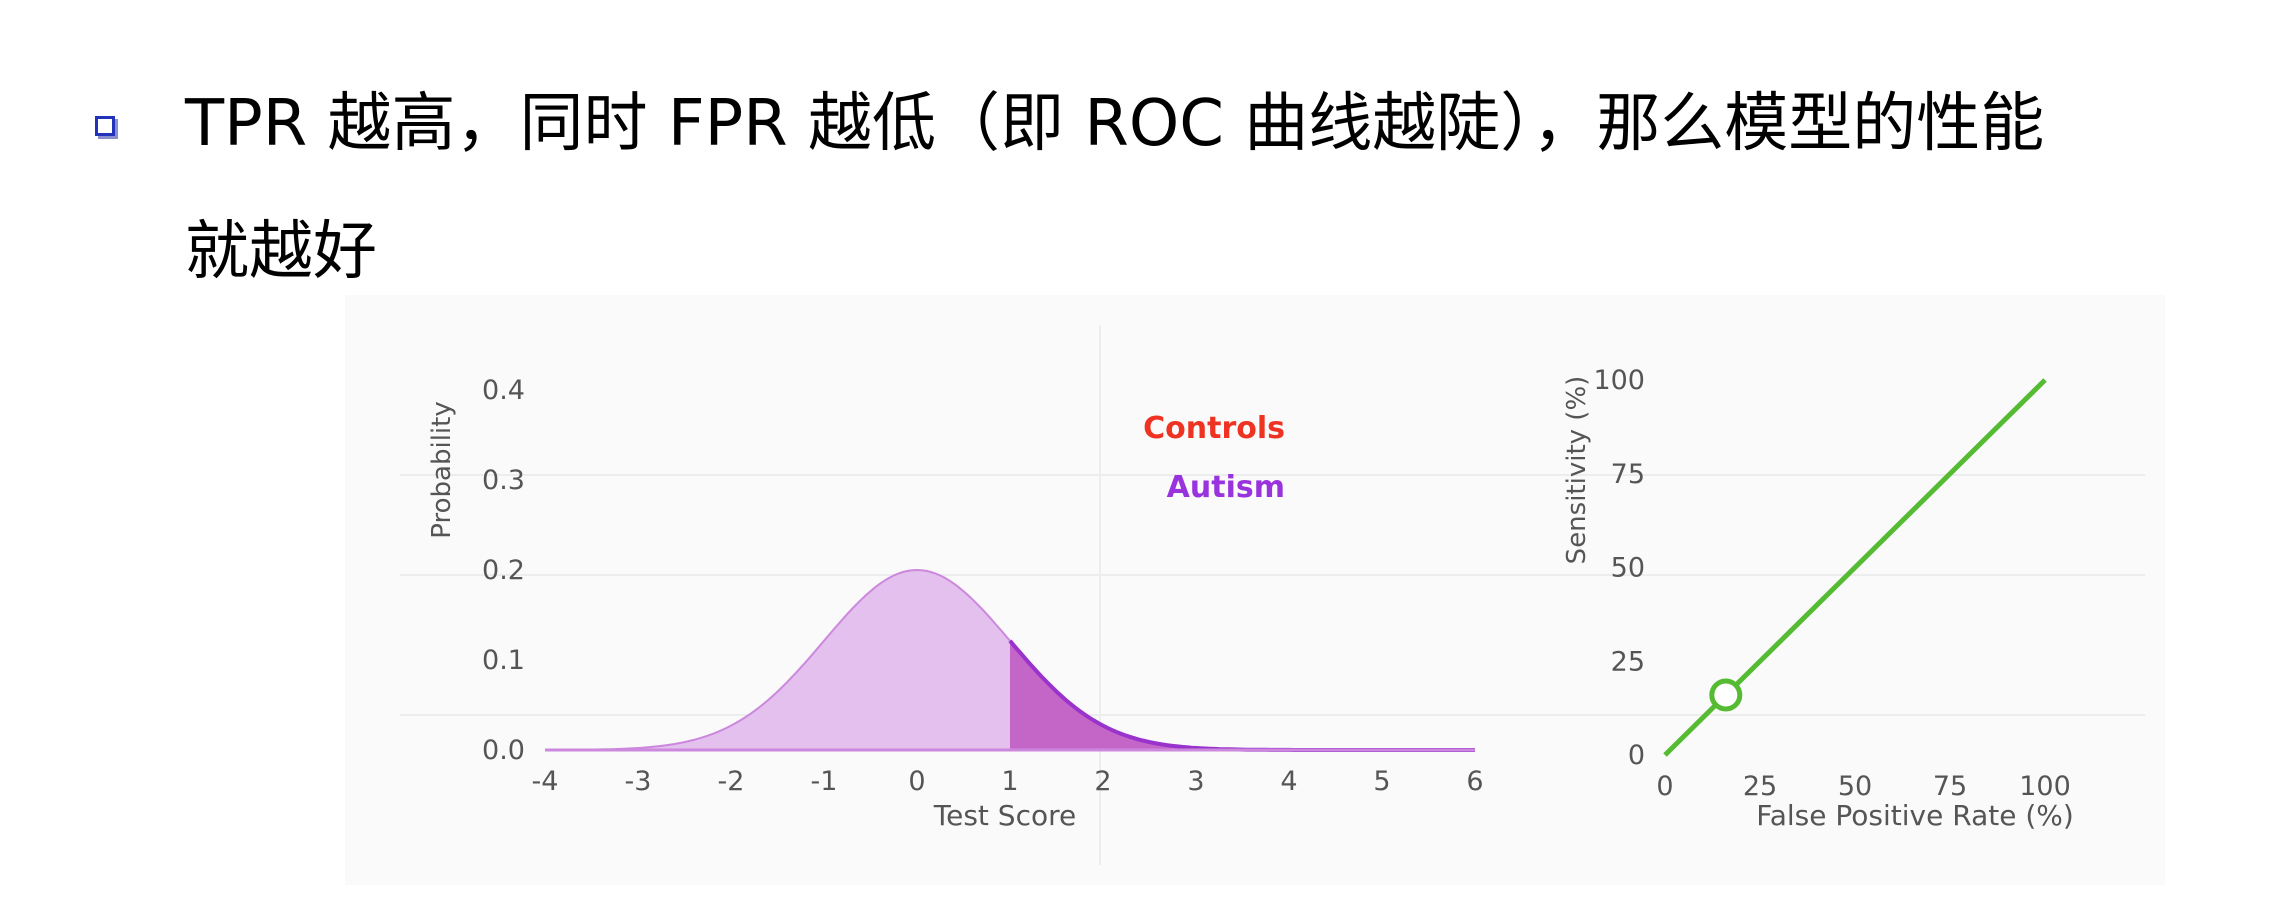 Image resolution: width=2287 pixels, height=916 pixels. Describe the element at coordinates (1760, 786) in the screenshot. I see `x-tick-label: 25` at that location.